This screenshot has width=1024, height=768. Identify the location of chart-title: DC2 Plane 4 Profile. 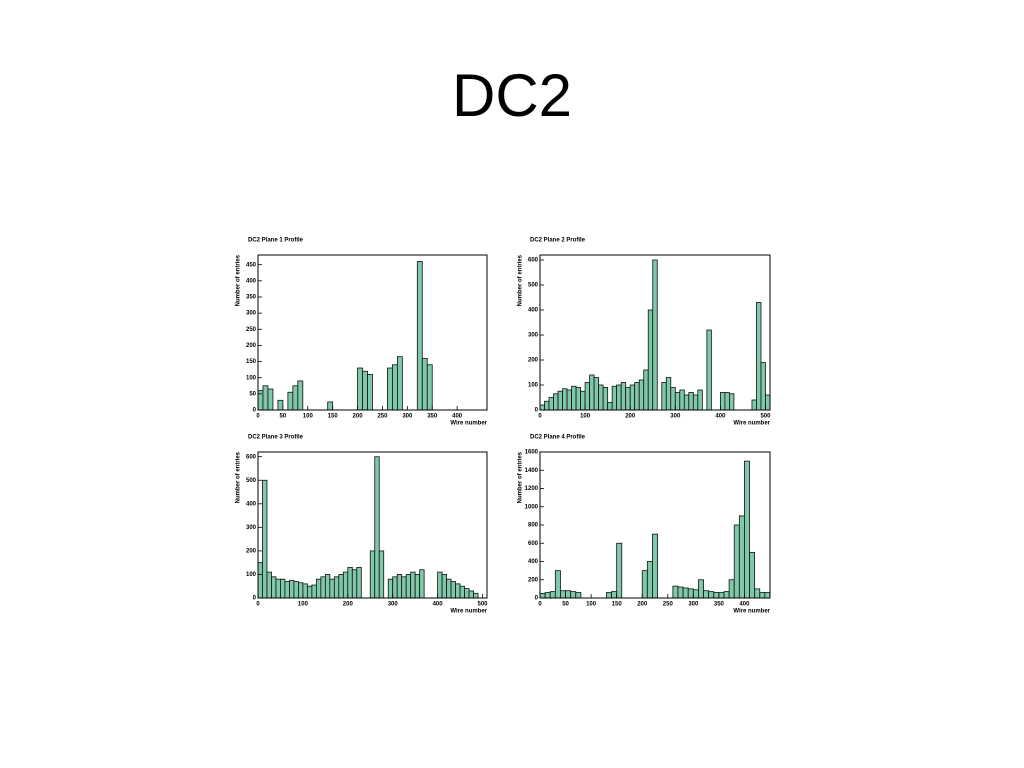
(558, 438).